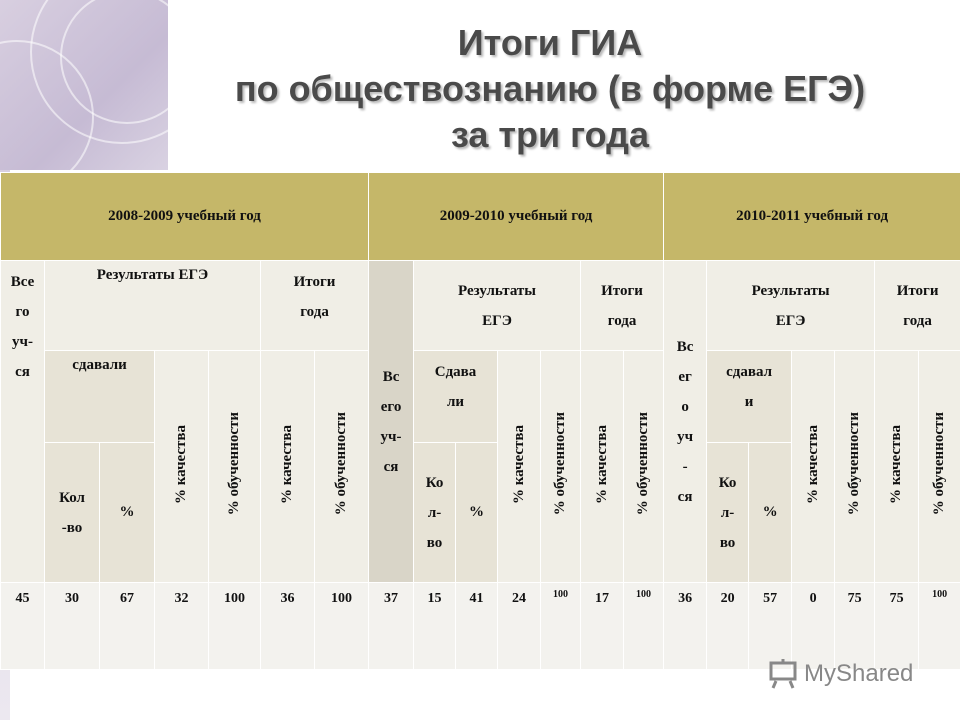 The image size is (960, 720). Describe the element at coordinates (550, 42) in the screenshot. I see `title-line-1: Итоги ГИА` at that location.